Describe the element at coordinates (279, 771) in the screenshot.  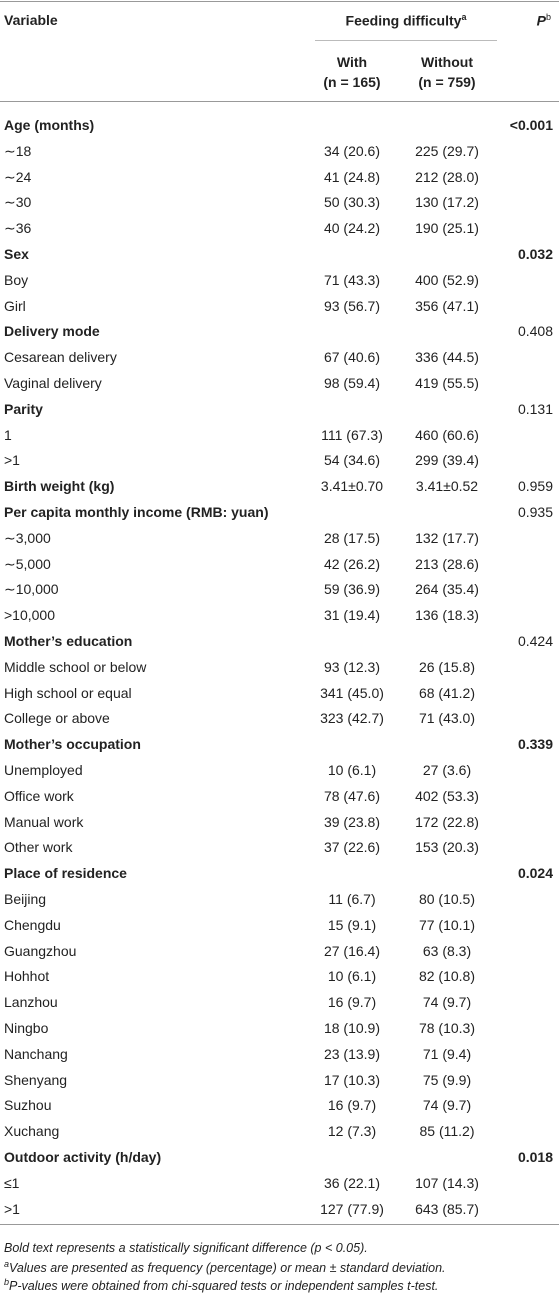
I see `data-row: Unemployed 10 (6.1) 27 (3.6)` at that location.